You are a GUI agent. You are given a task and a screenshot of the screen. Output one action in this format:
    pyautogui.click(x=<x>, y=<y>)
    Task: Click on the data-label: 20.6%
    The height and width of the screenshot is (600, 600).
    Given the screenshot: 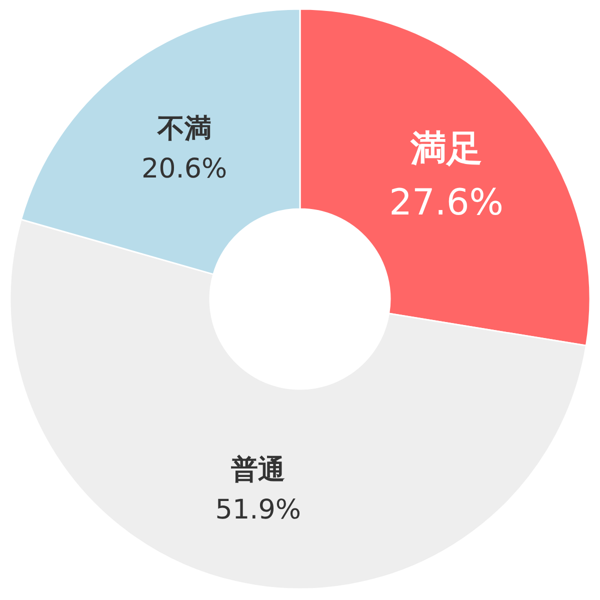 What is the action you would take?
    pyautogui.click(x=184, y=169)
    